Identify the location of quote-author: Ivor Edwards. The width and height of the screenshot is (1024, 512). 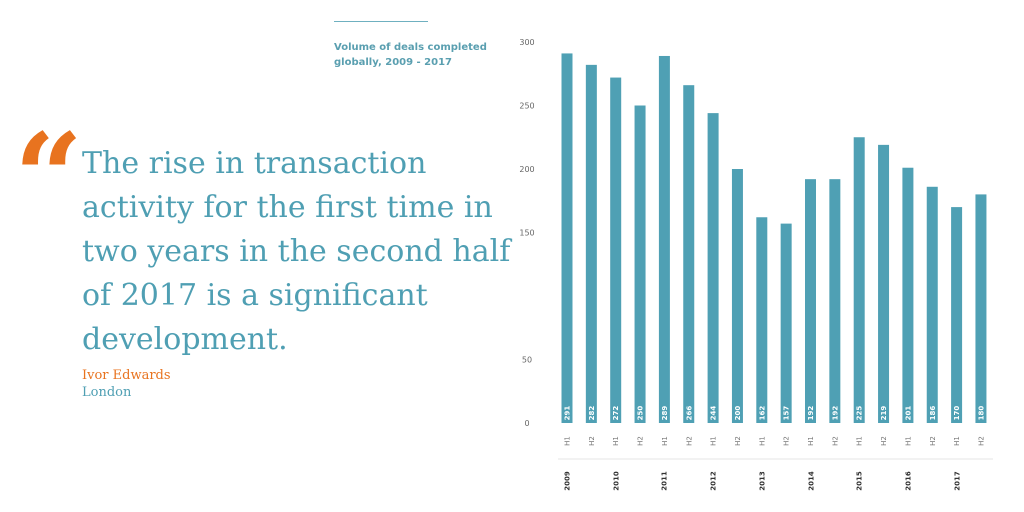
(126, 375).